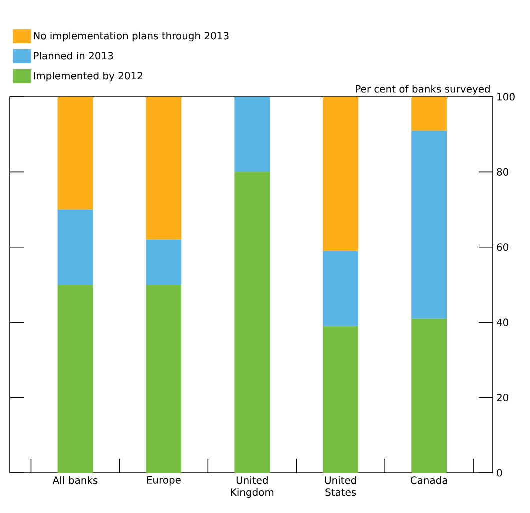 The height and width of the screenshot is (513, 530). What do you see at coordinates (74, 56) in the screenshot?
I see `legend-label: Planned in 2013` at bounding box center [74, 56].